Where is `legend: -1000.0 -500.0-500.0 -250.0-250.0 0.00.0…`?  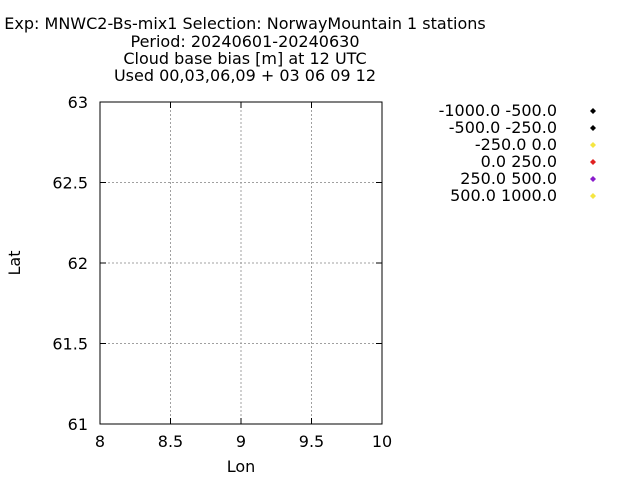 legend: -1000.0 -500.0-500.0 -250.0-250.0 0.00.0… is located at coordinates (517, 153).